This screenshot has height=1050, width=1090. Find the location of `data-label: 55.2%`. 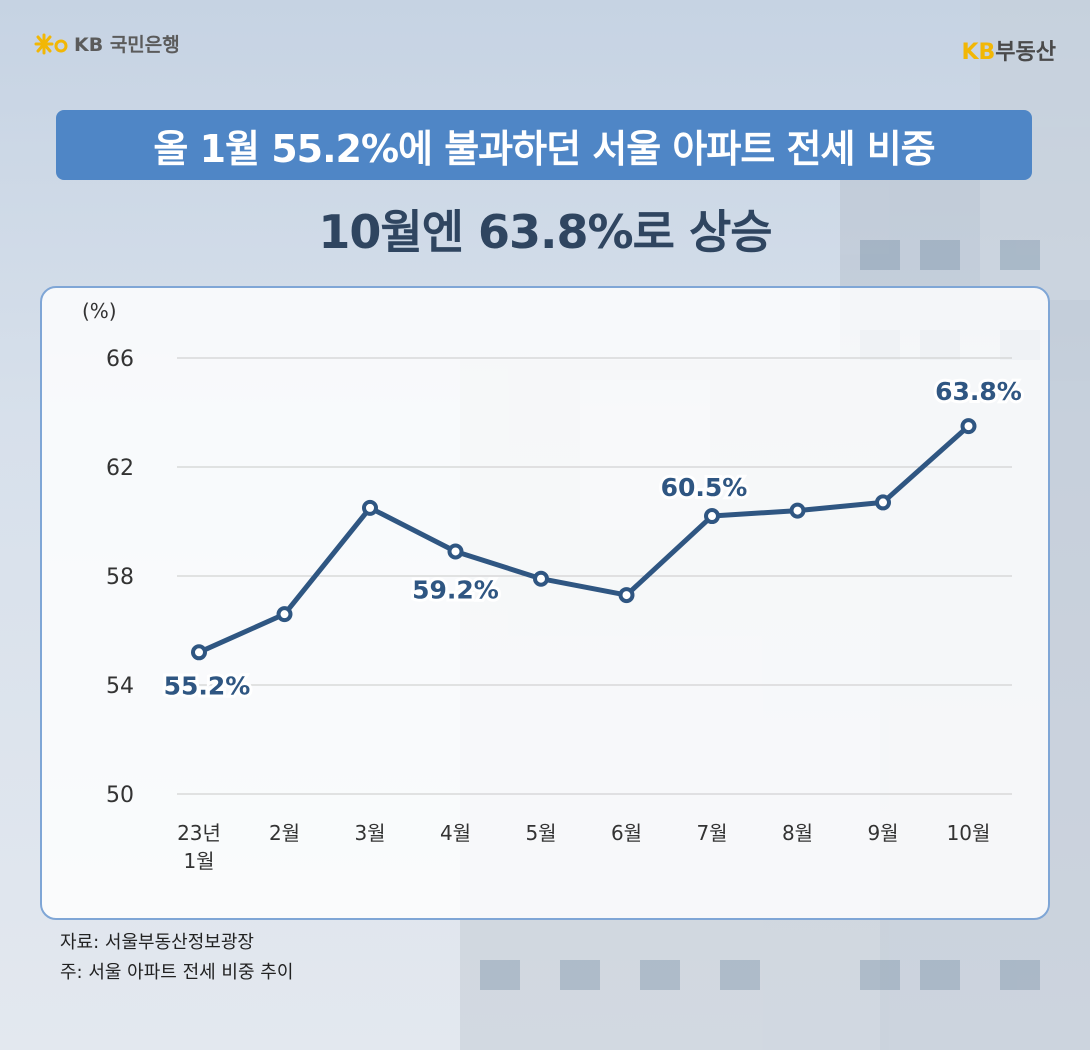

data-label: 55.2% is located at coordinates (207, 685).